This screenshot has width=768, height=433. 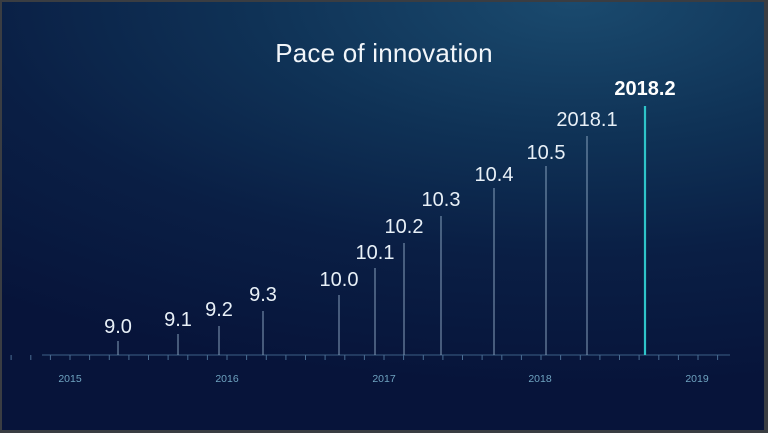 I want to click on release-version-label: 9.2, so click(x=219, y=310).